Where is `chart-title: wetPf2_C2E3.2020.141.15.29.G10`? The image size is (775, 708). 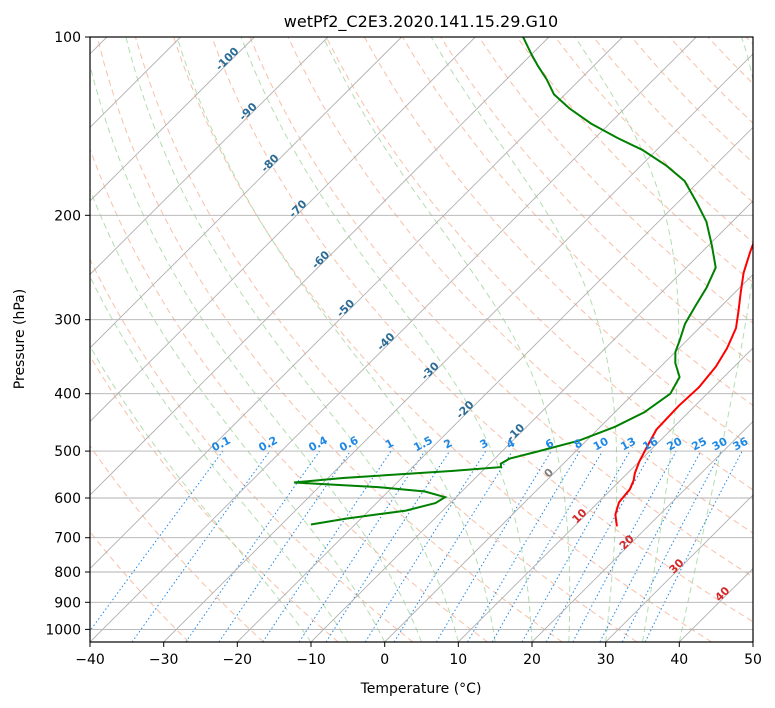
chart-title: wetPf2_C2E3.2020.141.15.29.G10 is located at coordinates (421, 22).